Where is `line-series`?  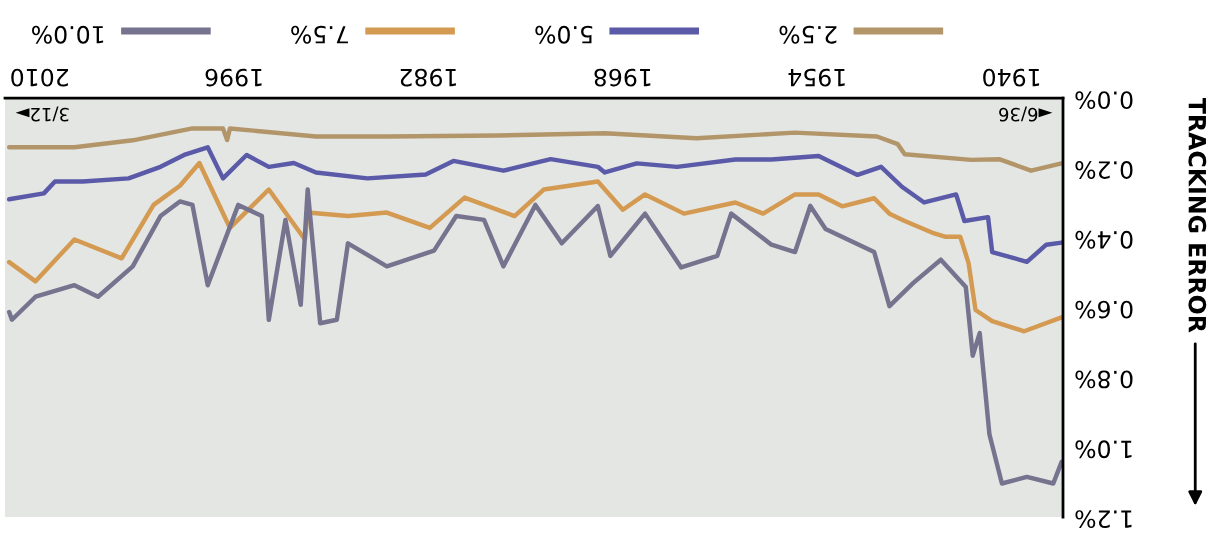
line-series is located at coordinates (534, 149).